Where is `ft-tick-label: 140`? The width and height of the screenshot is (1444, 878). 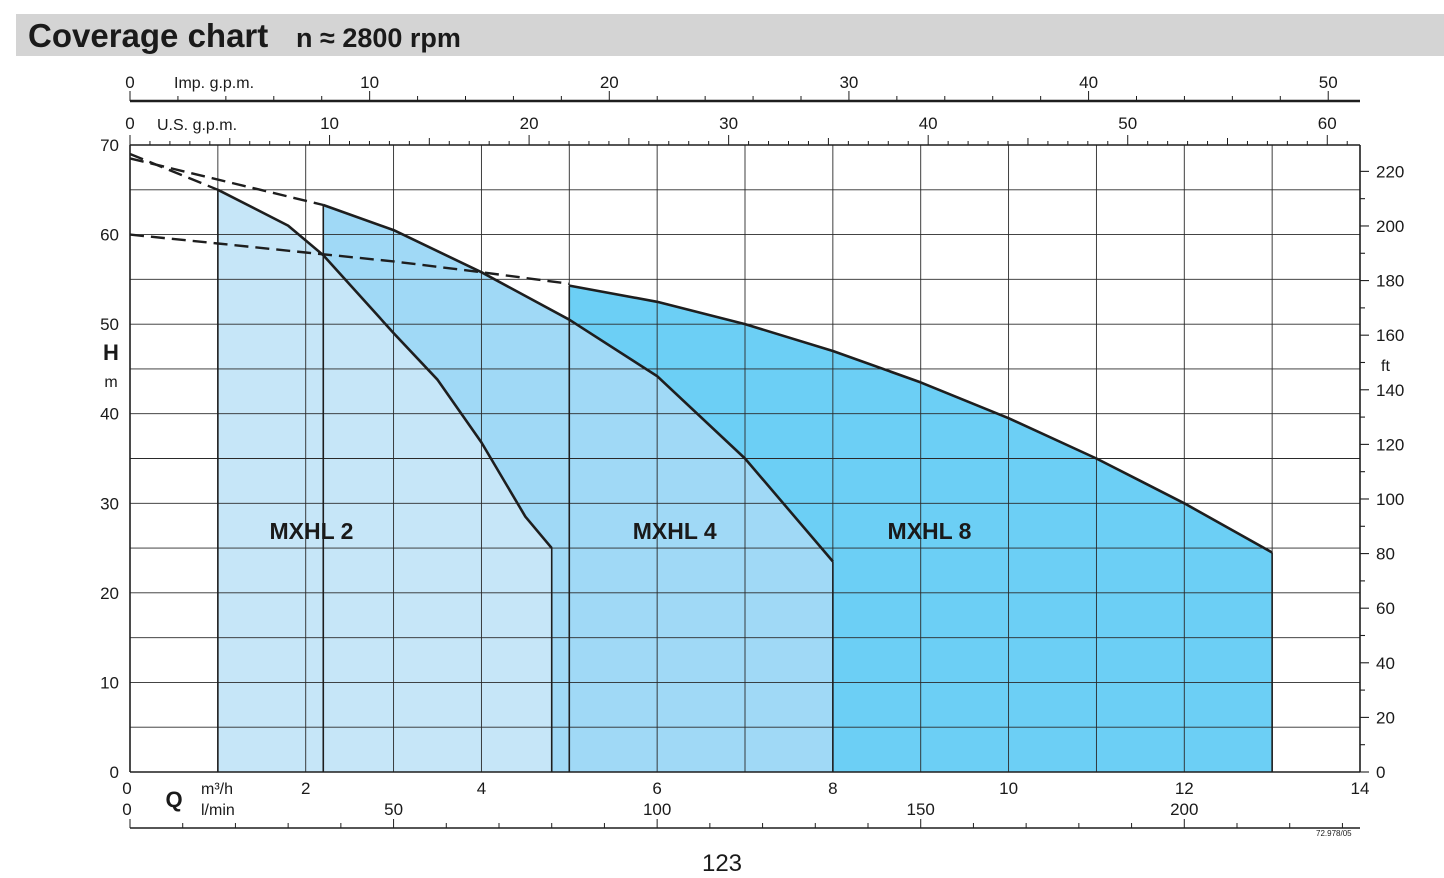 ft-tick-label: 140 is located at coordinates (1390, 390).